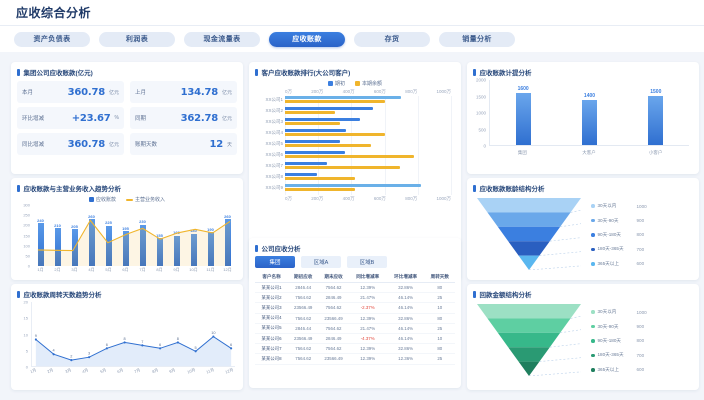 This screenshot has width=704, height=400. Describe the element at coordinates (91, 199) in the screenshot. I see `legend-swatch` at that location.